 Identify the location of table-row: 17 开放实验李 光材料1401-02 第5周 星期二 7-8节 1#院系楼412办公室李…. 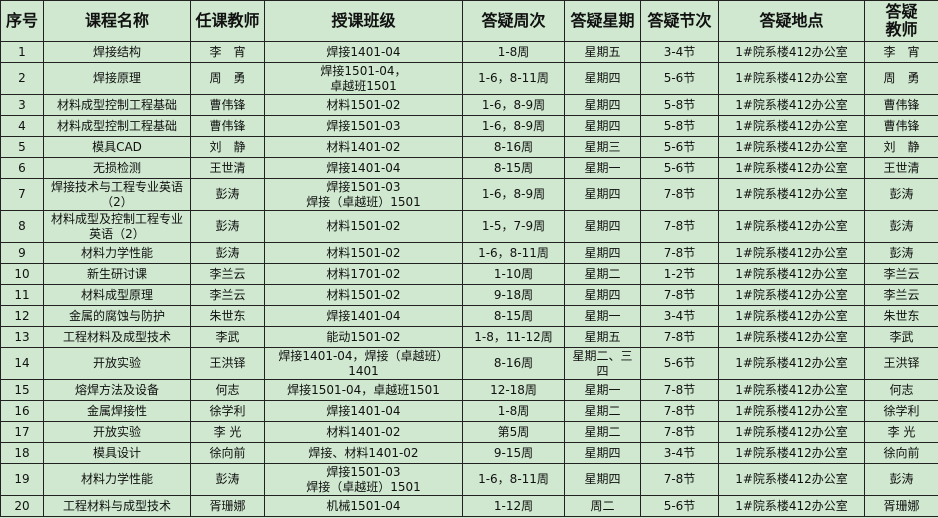
(469, 432).